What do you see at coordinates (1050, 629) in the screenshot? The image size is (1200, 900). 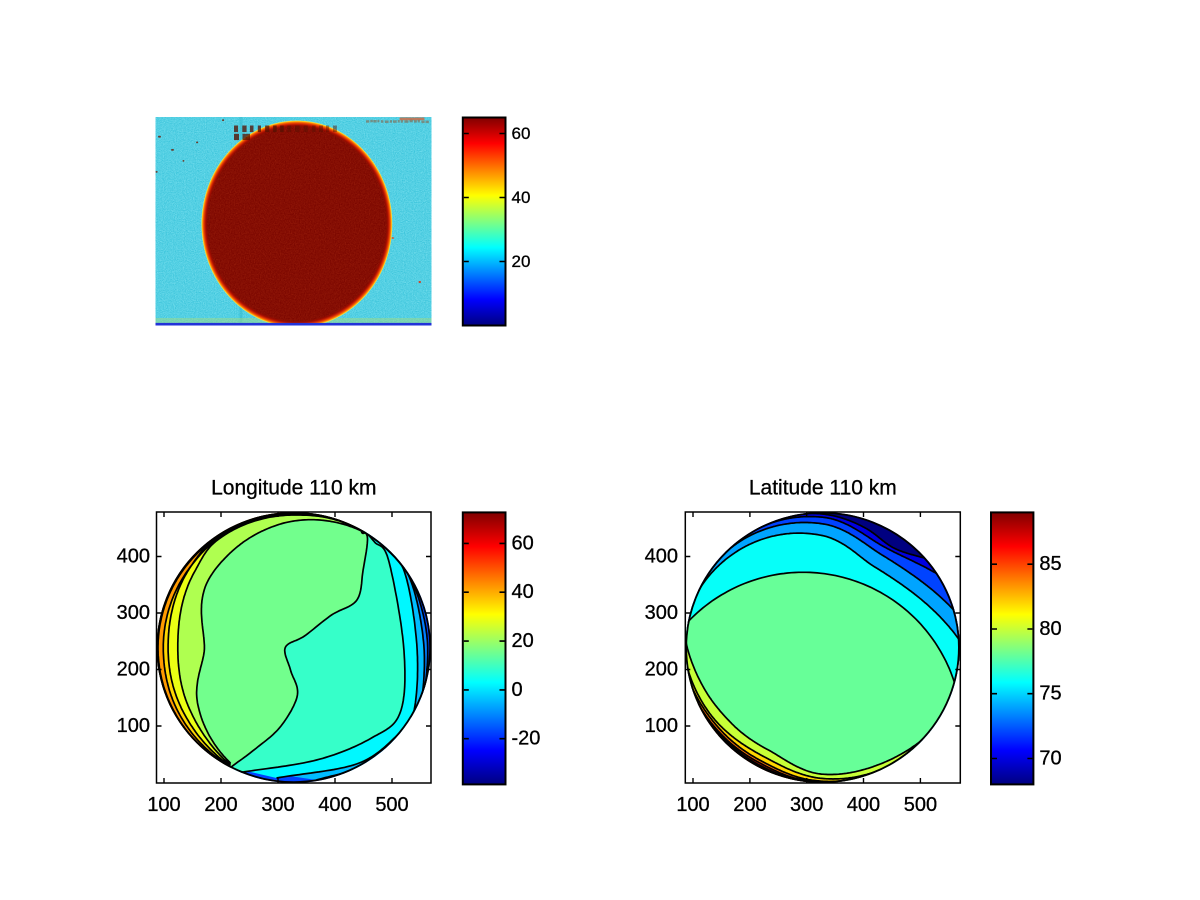 I see `svg-text: 80` at bounding box center [1050, 629].